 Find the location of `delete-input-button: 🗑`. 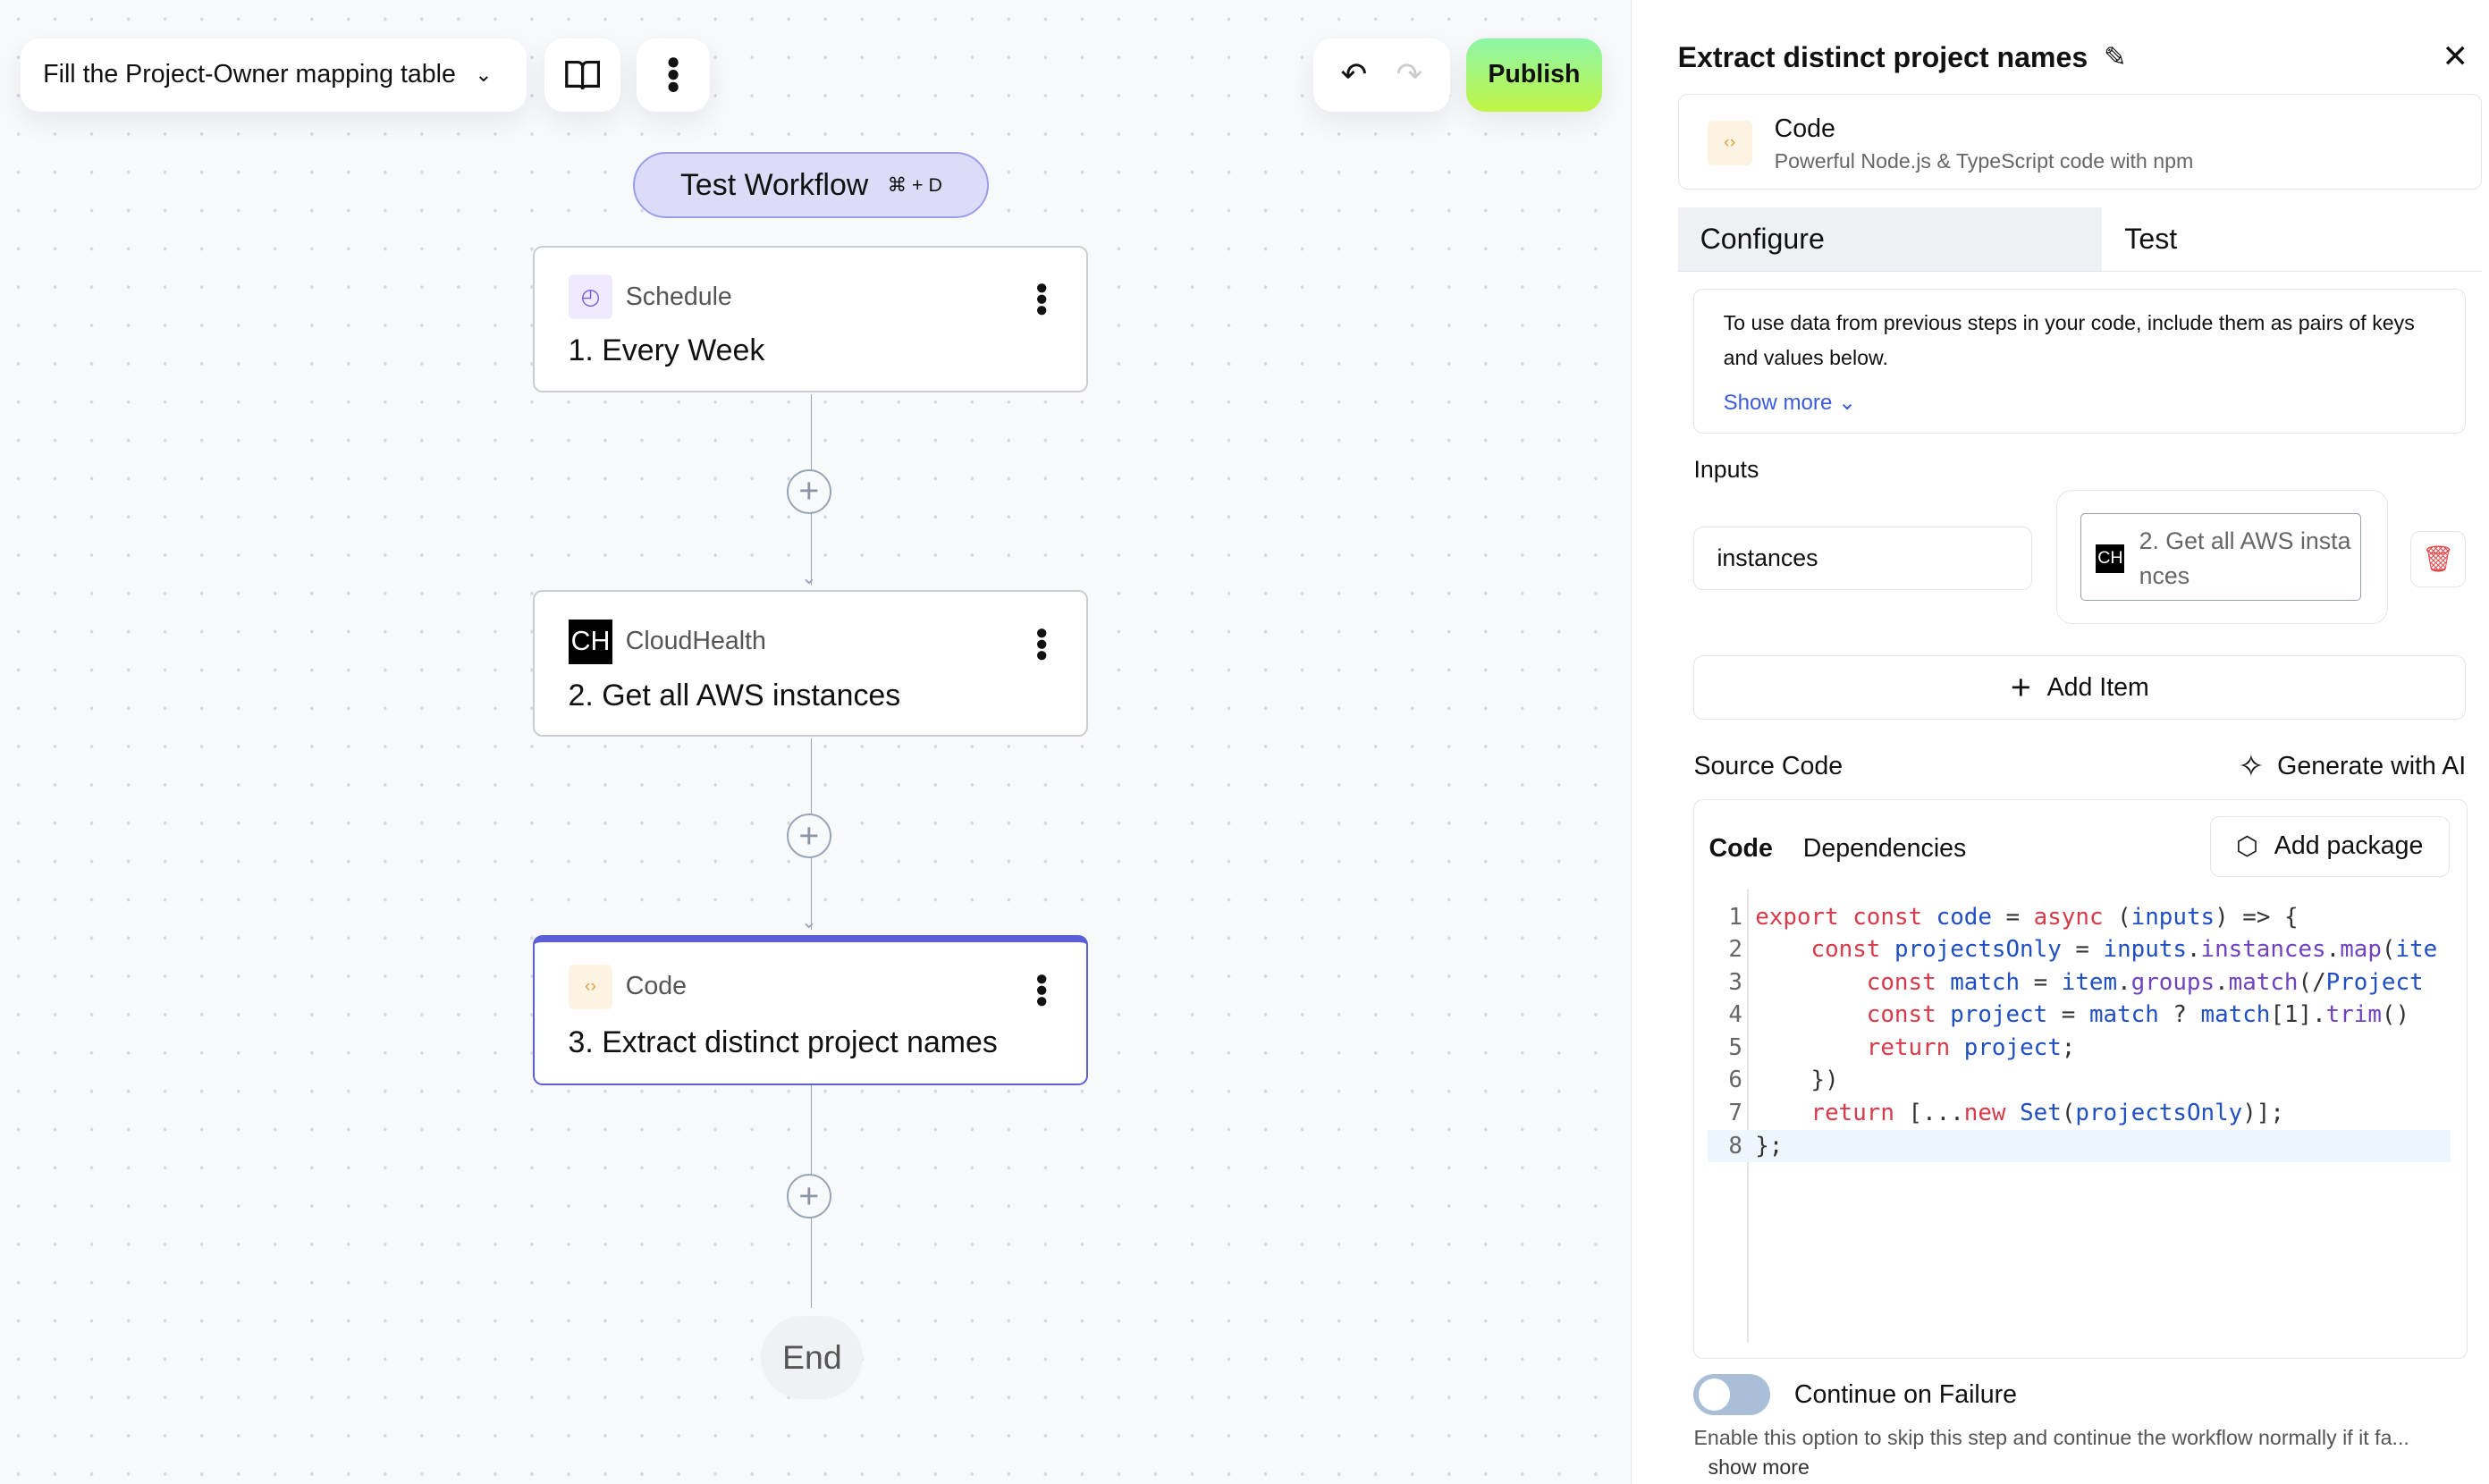

delete-input-button: 🗑 is located at coordinates (2438, 559).